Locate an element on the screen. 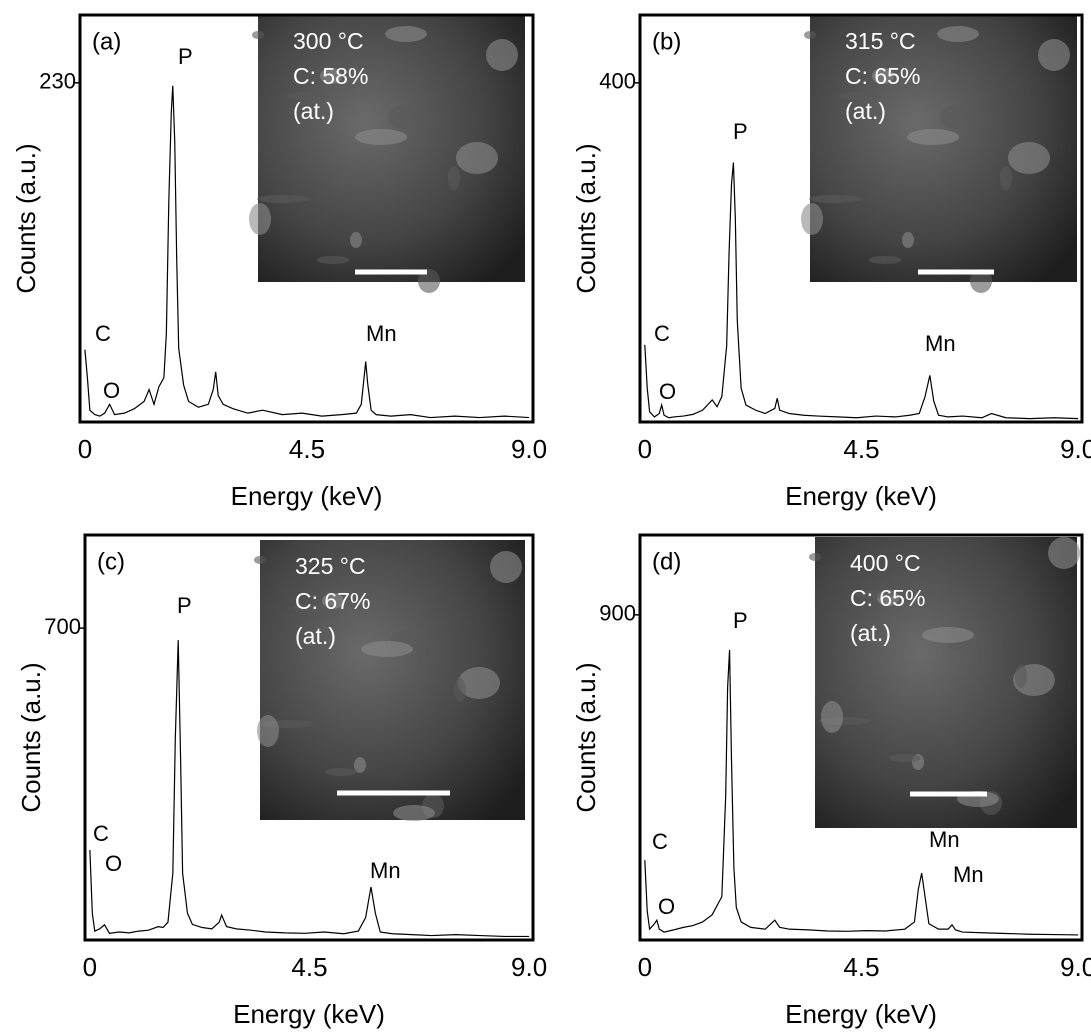 The width and height of the screenshot is (1091, 1036). inset-text: 400 °C is located at coordinates (885, 563).